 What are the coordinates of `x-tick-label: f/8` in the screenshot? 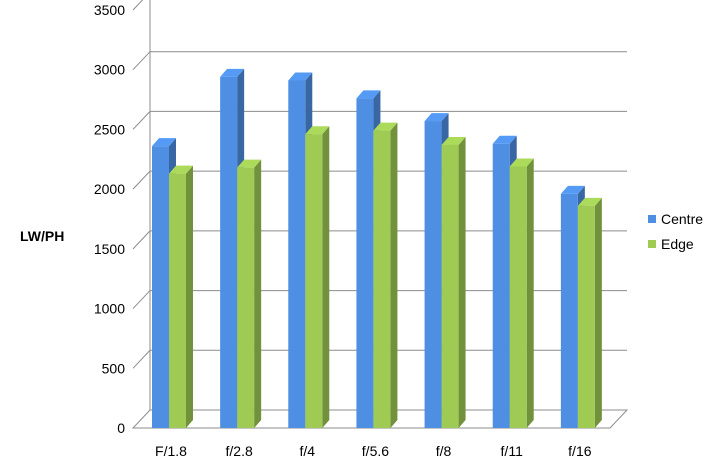 It's located at (444, 451).